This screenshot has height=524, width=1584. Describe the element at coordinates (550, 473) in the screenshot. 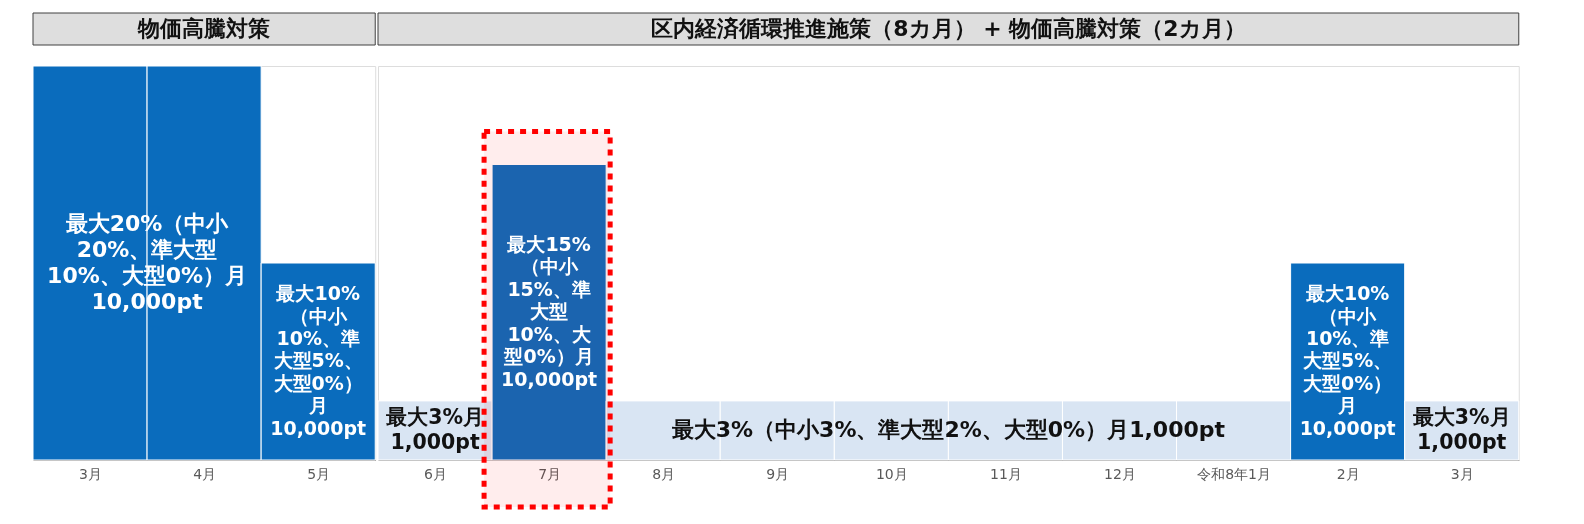

I see `x-tick-label: 7月` at that location.